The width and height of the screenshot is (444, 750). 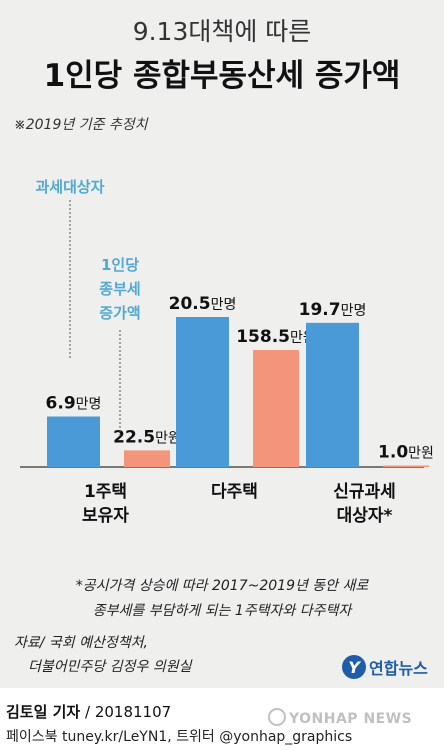 I want to click on footnote-line1: *공시가격 상승에 따라 2017~2019년 동안 새로, so click(x=222, y=586).